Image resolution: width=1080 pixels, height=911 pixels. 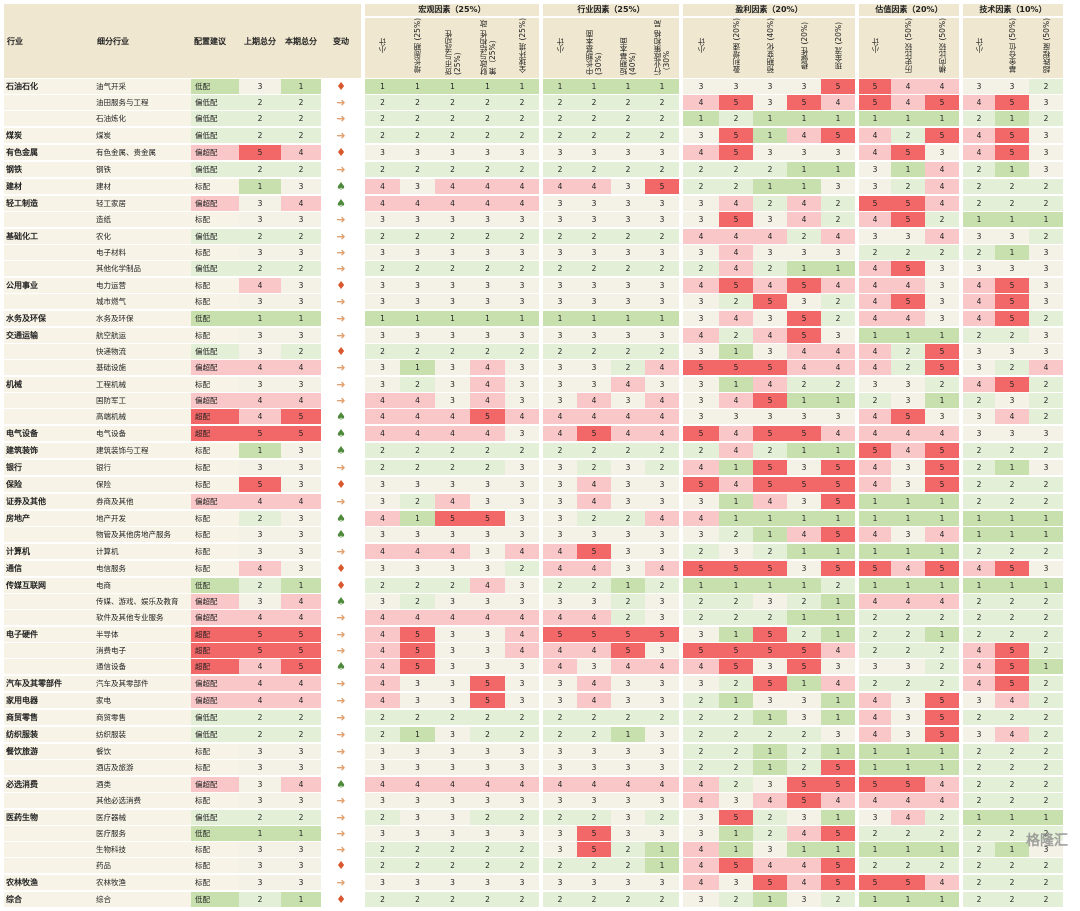 What do you see at coordinates (533, 220) in the screenshot?
I see `table-row: 造纸 标配 3 3 ➜ 3 3 3 3 3 3 3 3 3 3 5 3 4 2 4 5 2 1 1 1` at bounding box center [533, 220].